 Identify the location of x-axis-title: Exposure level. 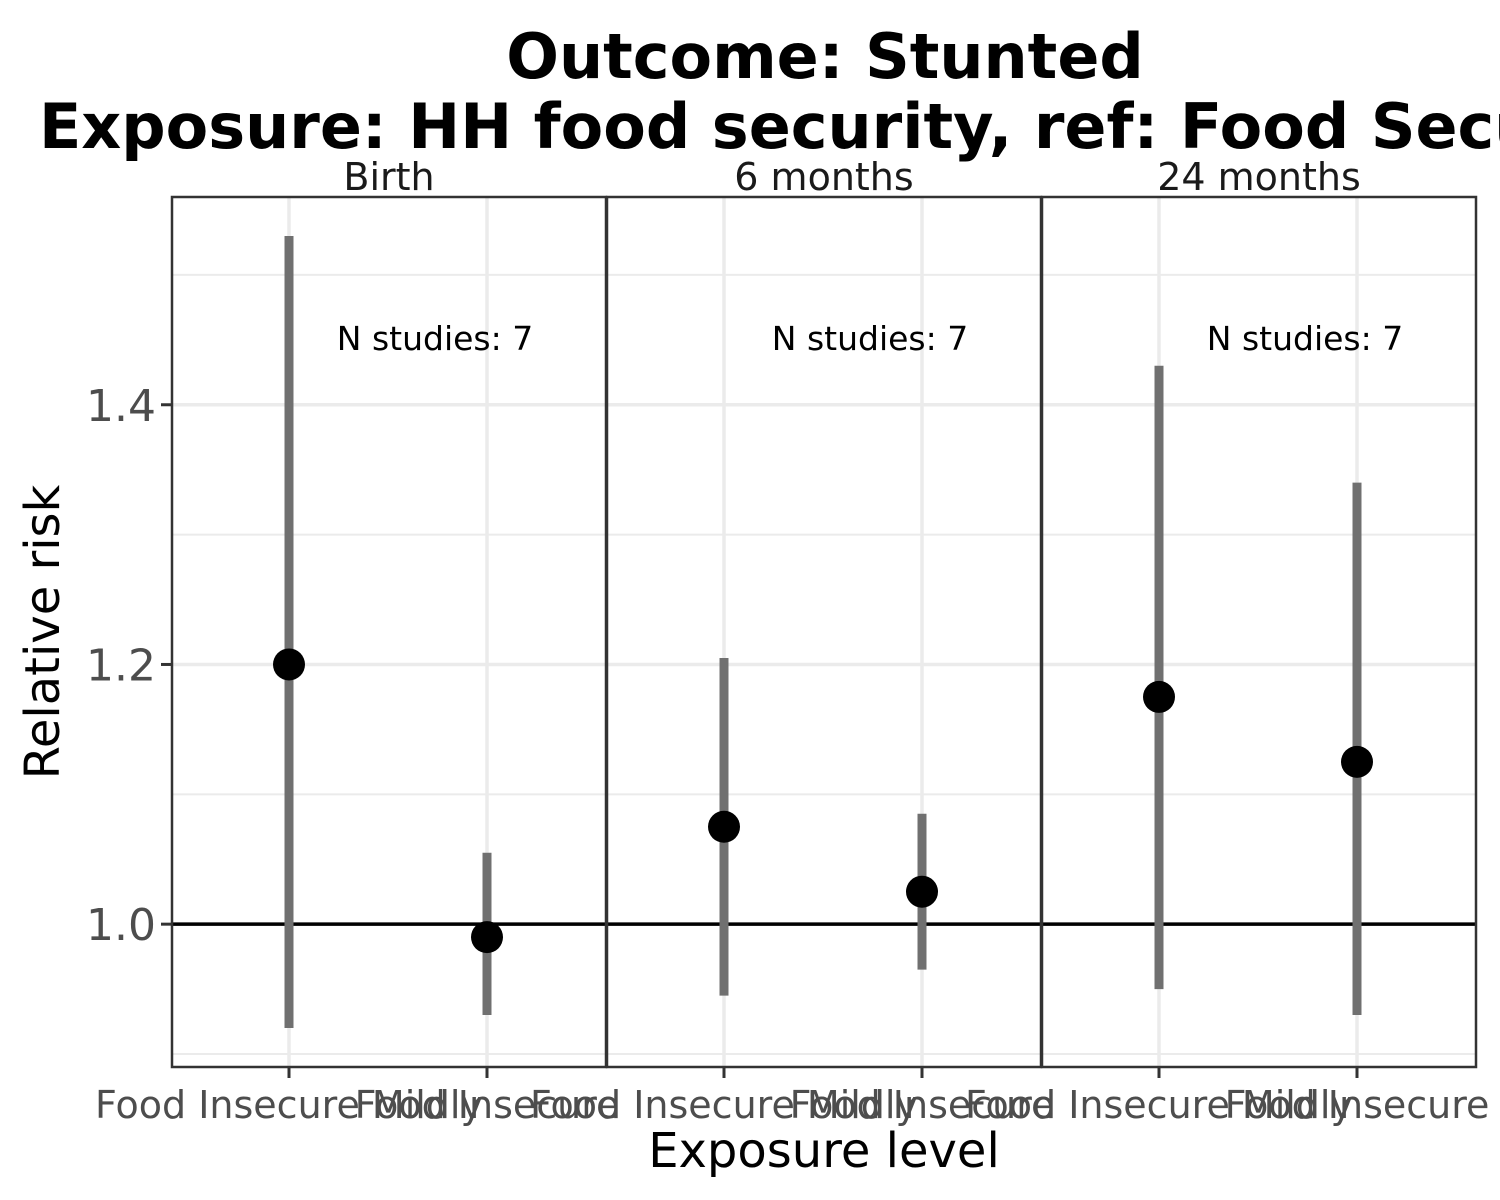
(824, 1151).